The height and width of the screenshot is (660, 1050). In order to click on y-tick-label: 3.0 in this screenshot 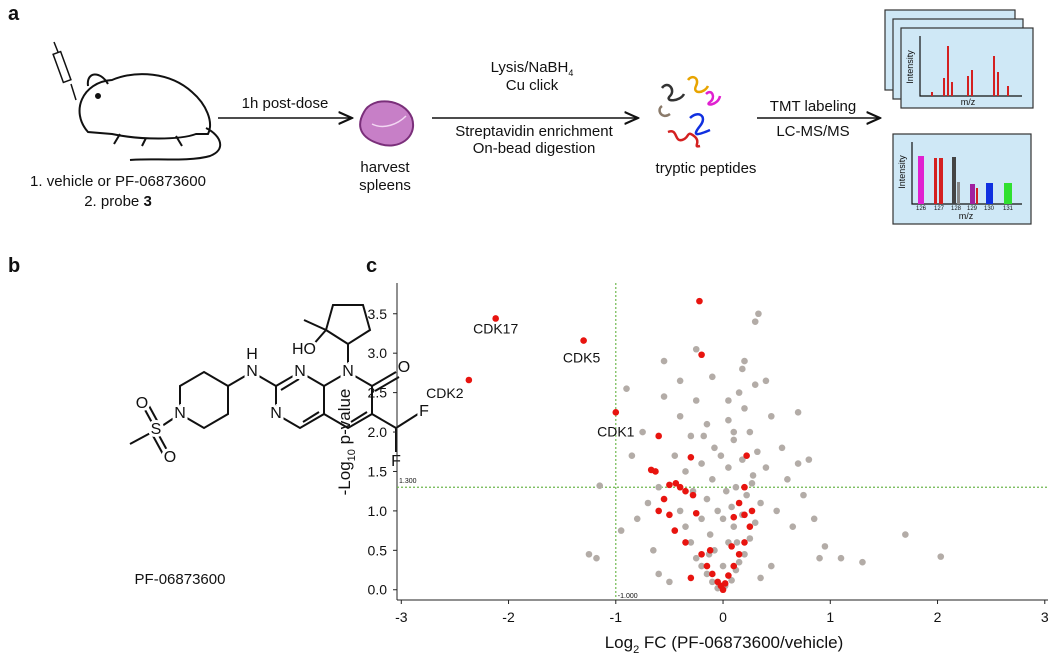, I will do `click(378, 353)`.